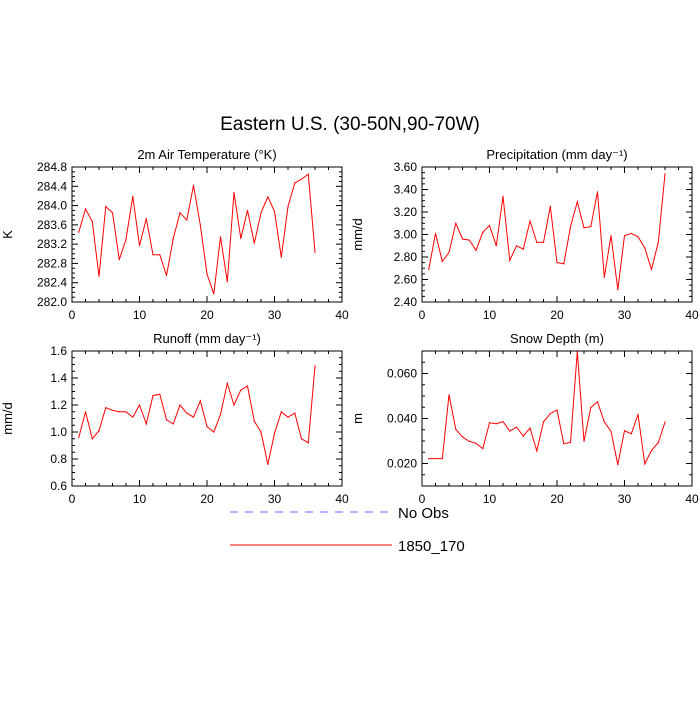 The width and height of the screenshot is (700, 705). What do you see at coordinates (140, 499) in the screenshot?
I see `x-tick-label: 10` at bounding box center [140, 499].